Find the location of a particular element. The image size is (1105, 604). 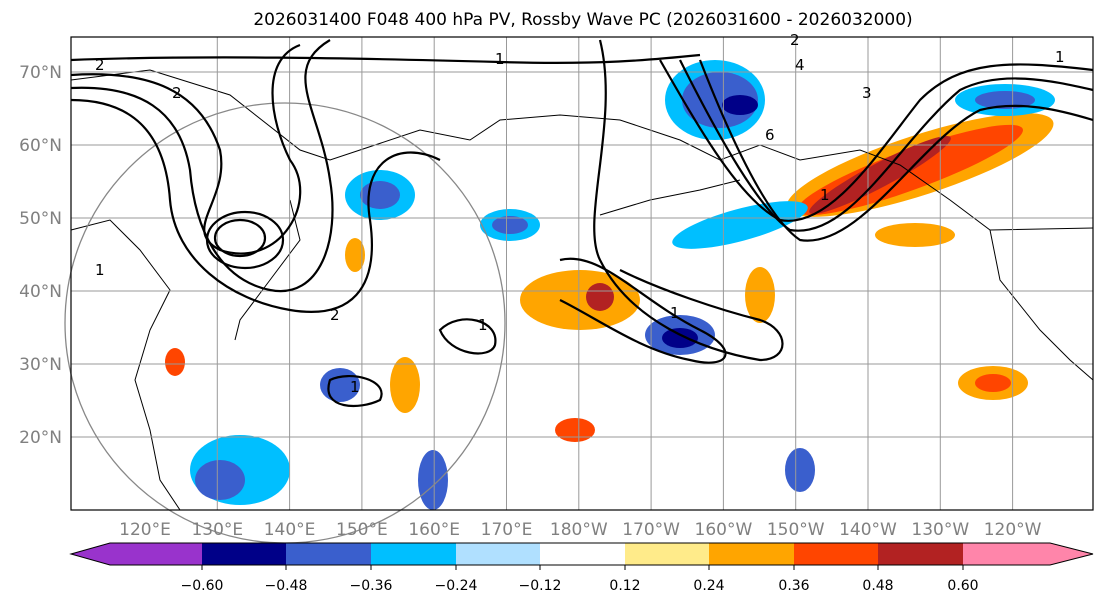

colorbar-tick-label: −0.48 is located at coordinates (286, 586).